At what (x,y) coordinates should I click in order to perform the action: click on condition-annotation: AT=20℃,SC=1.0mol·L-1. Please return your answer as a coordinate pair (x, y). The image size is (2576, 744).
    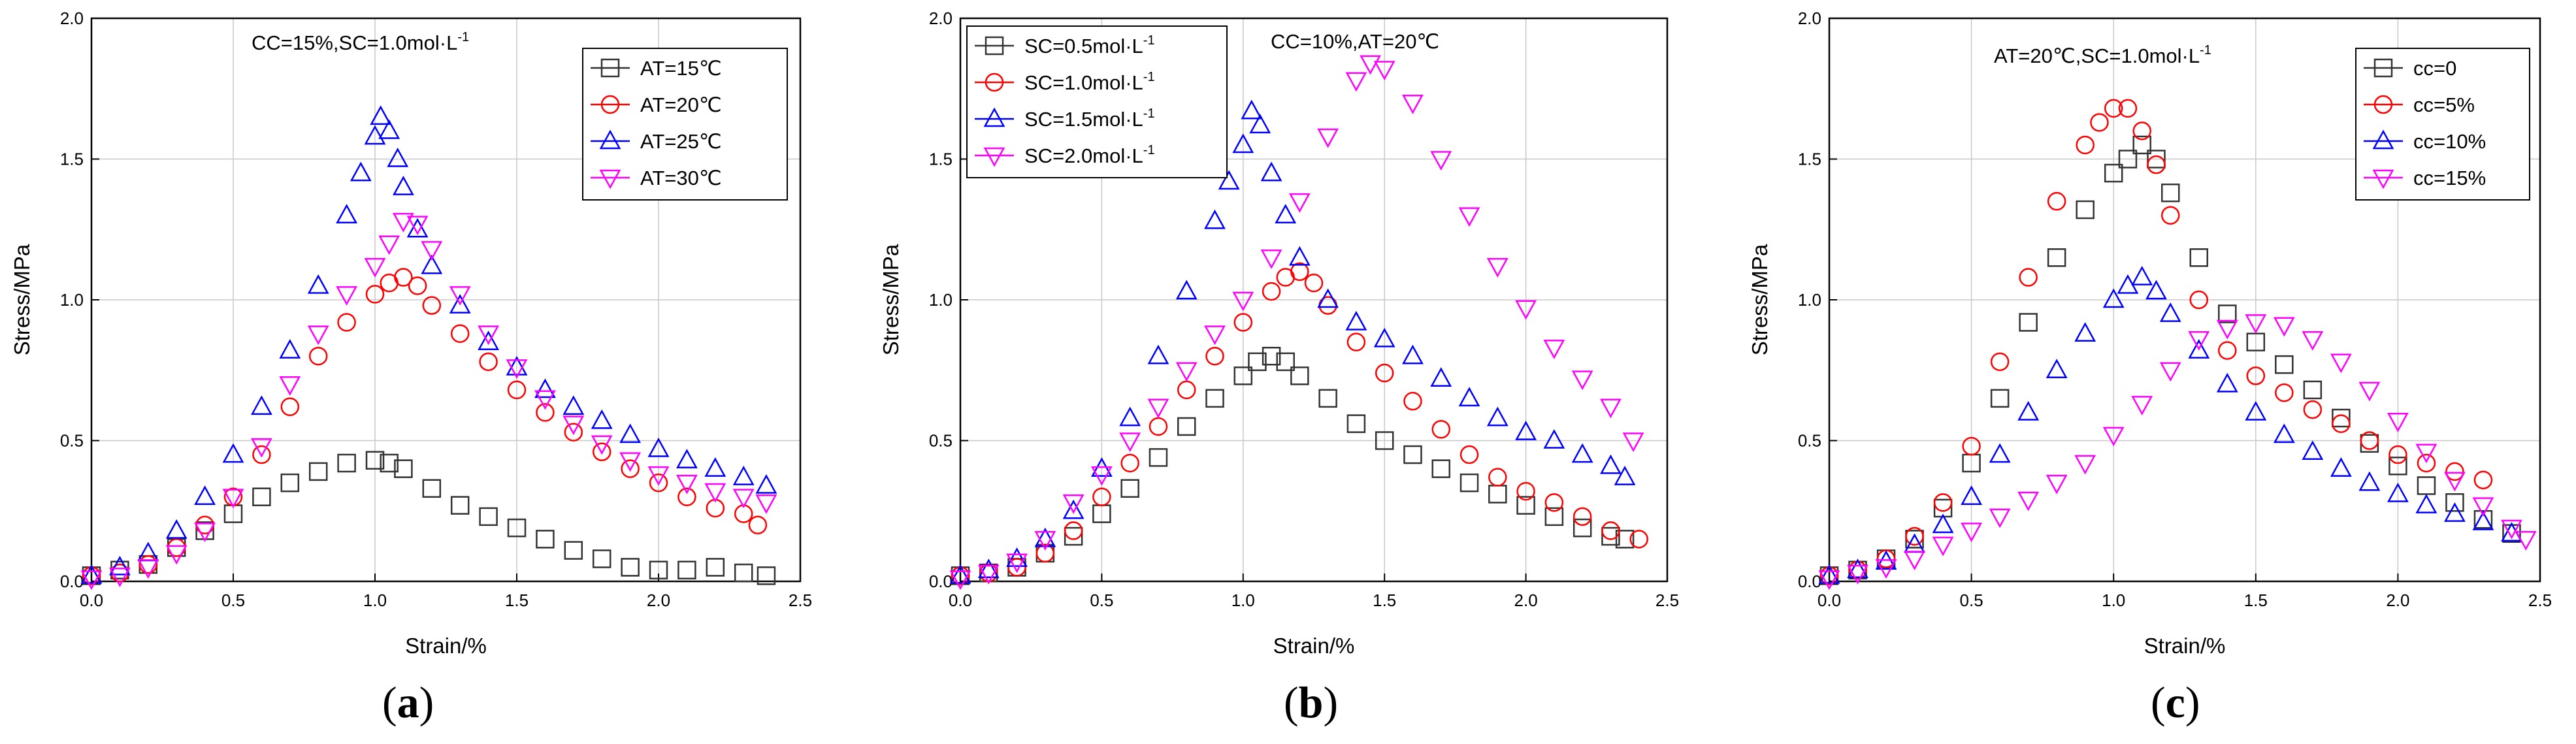
    Looking at the image, I should click on (2102, 55).